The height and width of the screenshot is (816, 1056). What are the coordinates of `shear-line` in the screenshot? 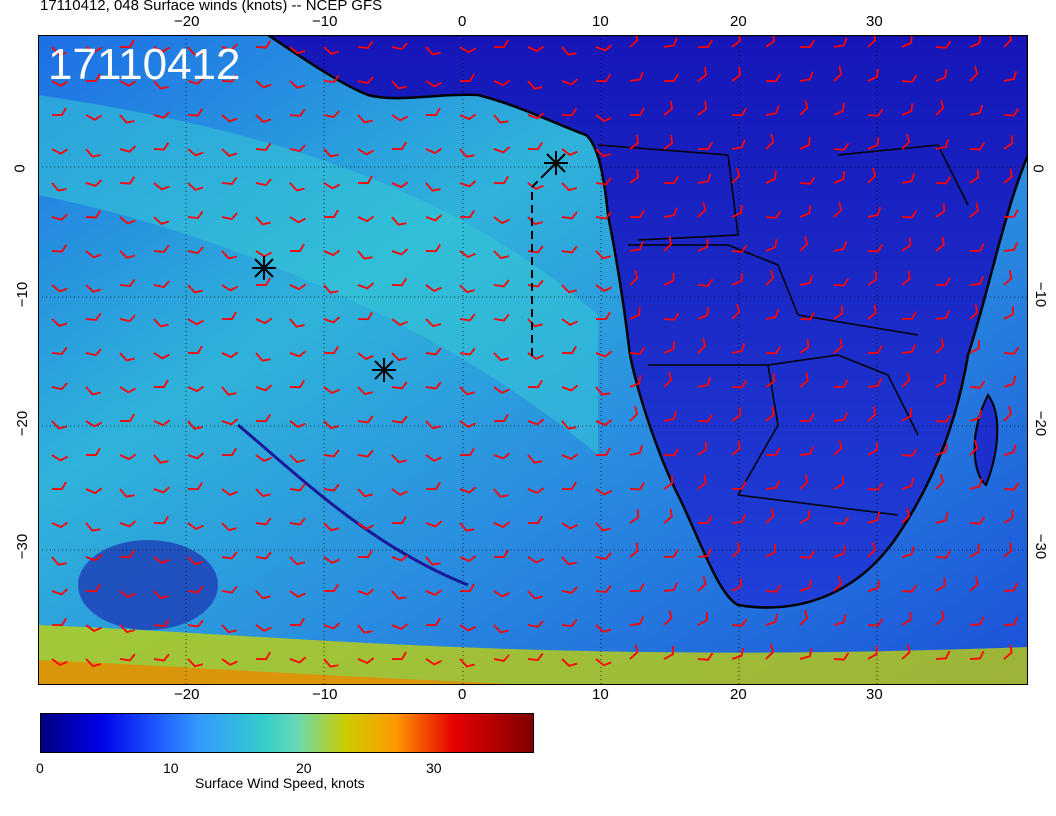 It's located at (353, 505).